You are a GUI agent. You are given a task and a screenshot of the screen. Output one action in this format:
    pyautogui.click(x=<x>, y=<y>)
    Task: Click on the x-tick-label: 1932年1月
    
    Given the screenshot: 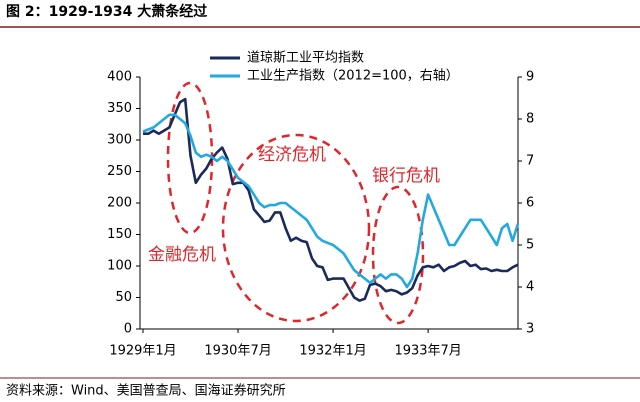 What is the action you would take?
    pyautogui.click(x=332, y=351)
    